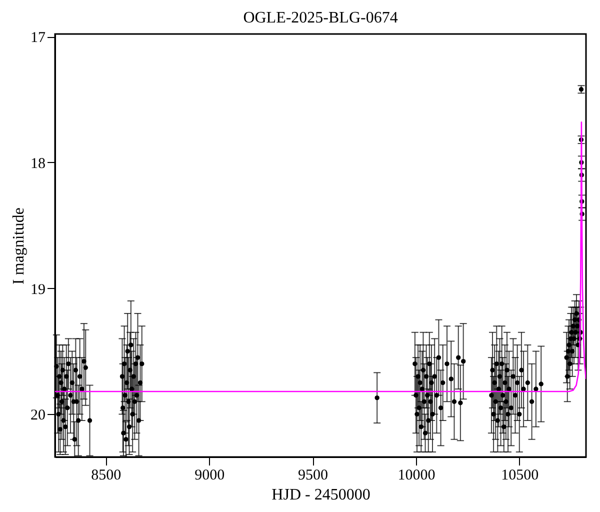 This screenshot has width=600, height=512. What do you see at coordinates (417, 476) in the screenshot?
I see `x-tick-label: 10000` at bounding box center [417, 476].